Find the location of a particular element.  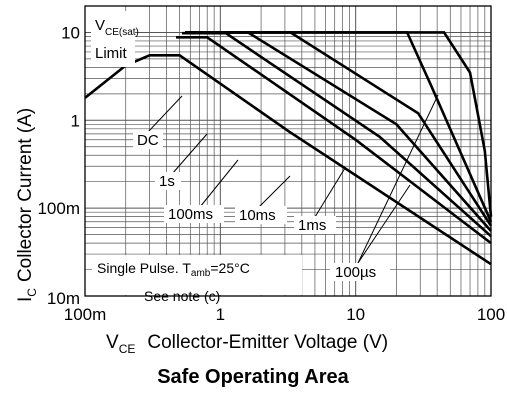

1ms-label: 1ms is located at coordinates (312, 225).